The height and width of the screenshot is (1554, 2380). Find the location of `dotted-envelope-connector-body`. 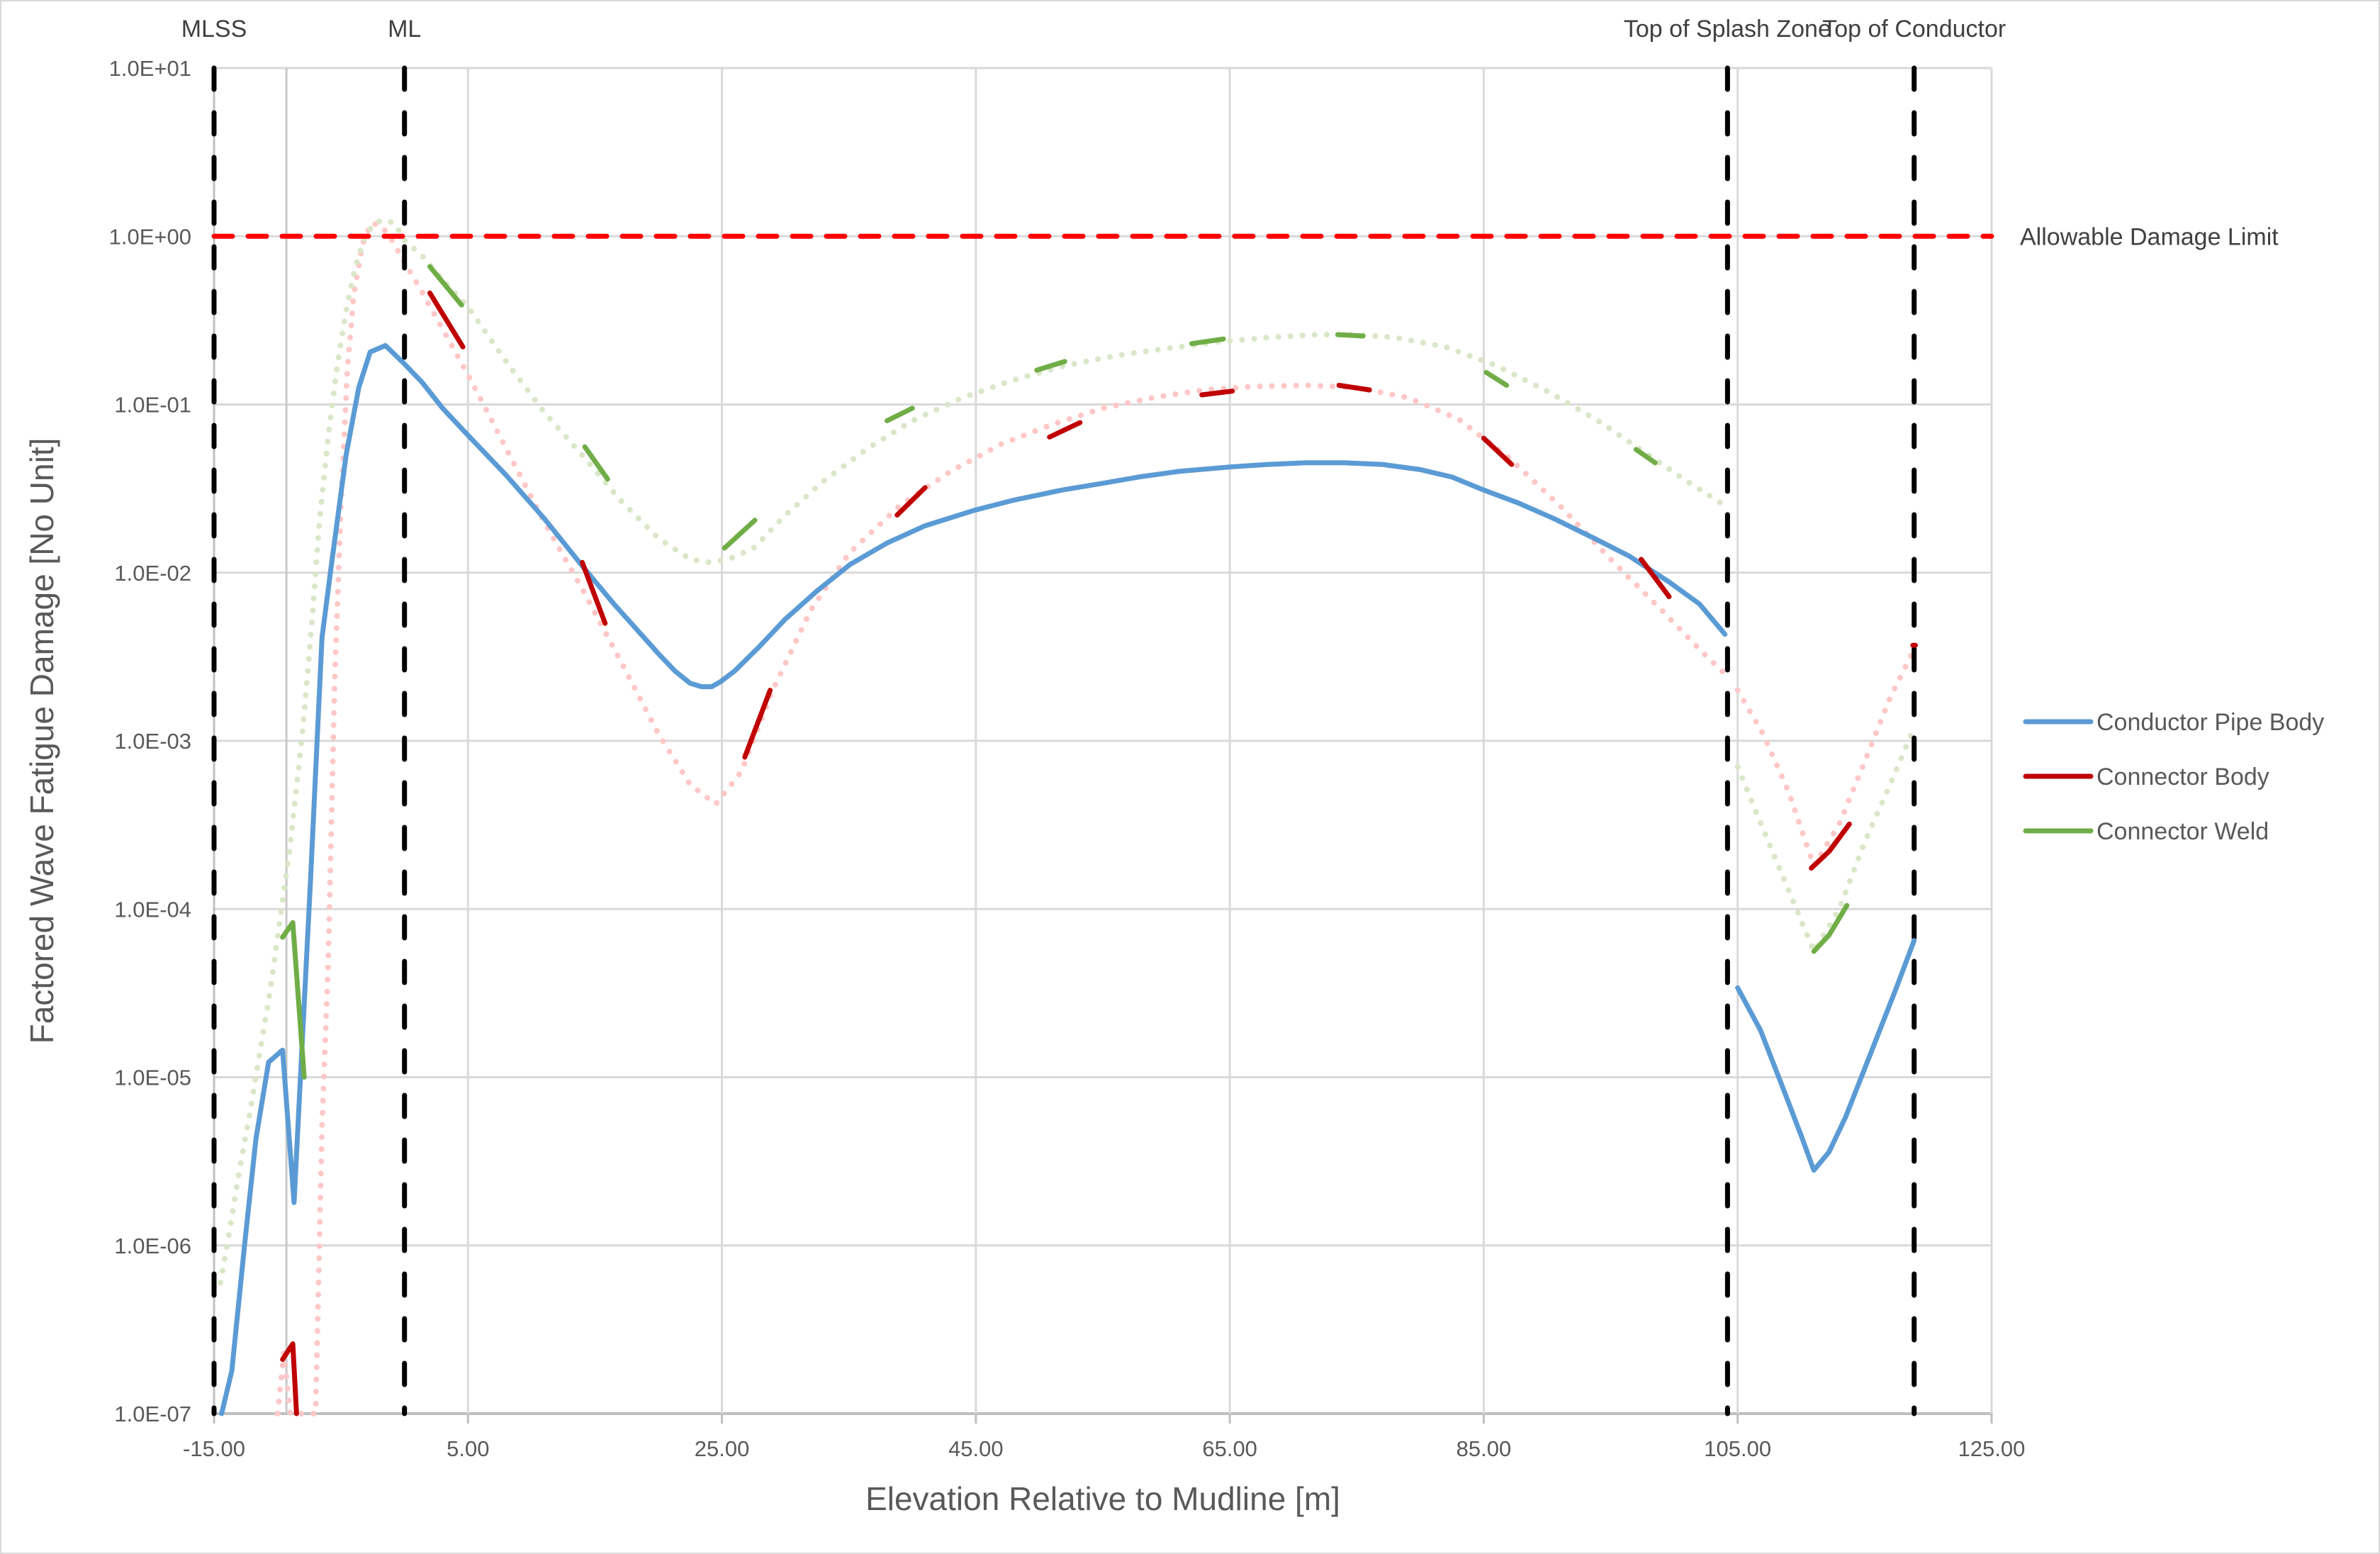

dotted-envelope-connector-body is located at coordinates (1826, 759).